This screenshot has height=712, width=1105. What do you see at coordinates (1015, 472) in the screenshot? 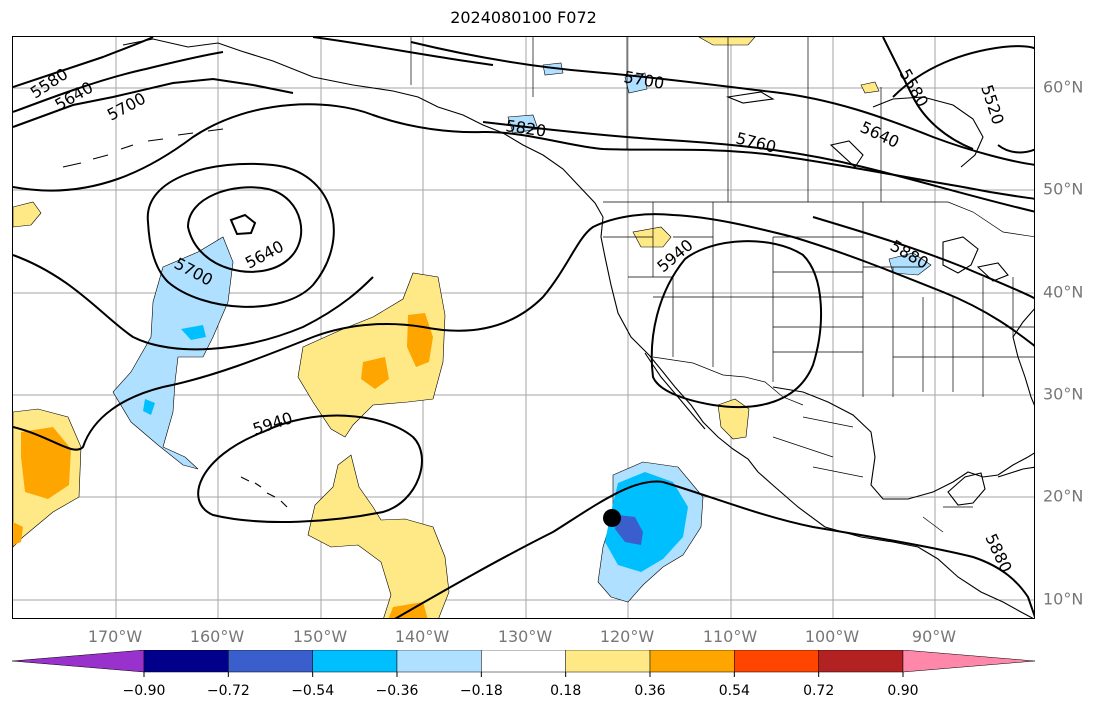
I see `cuba` at bounding box center [1015, 472].